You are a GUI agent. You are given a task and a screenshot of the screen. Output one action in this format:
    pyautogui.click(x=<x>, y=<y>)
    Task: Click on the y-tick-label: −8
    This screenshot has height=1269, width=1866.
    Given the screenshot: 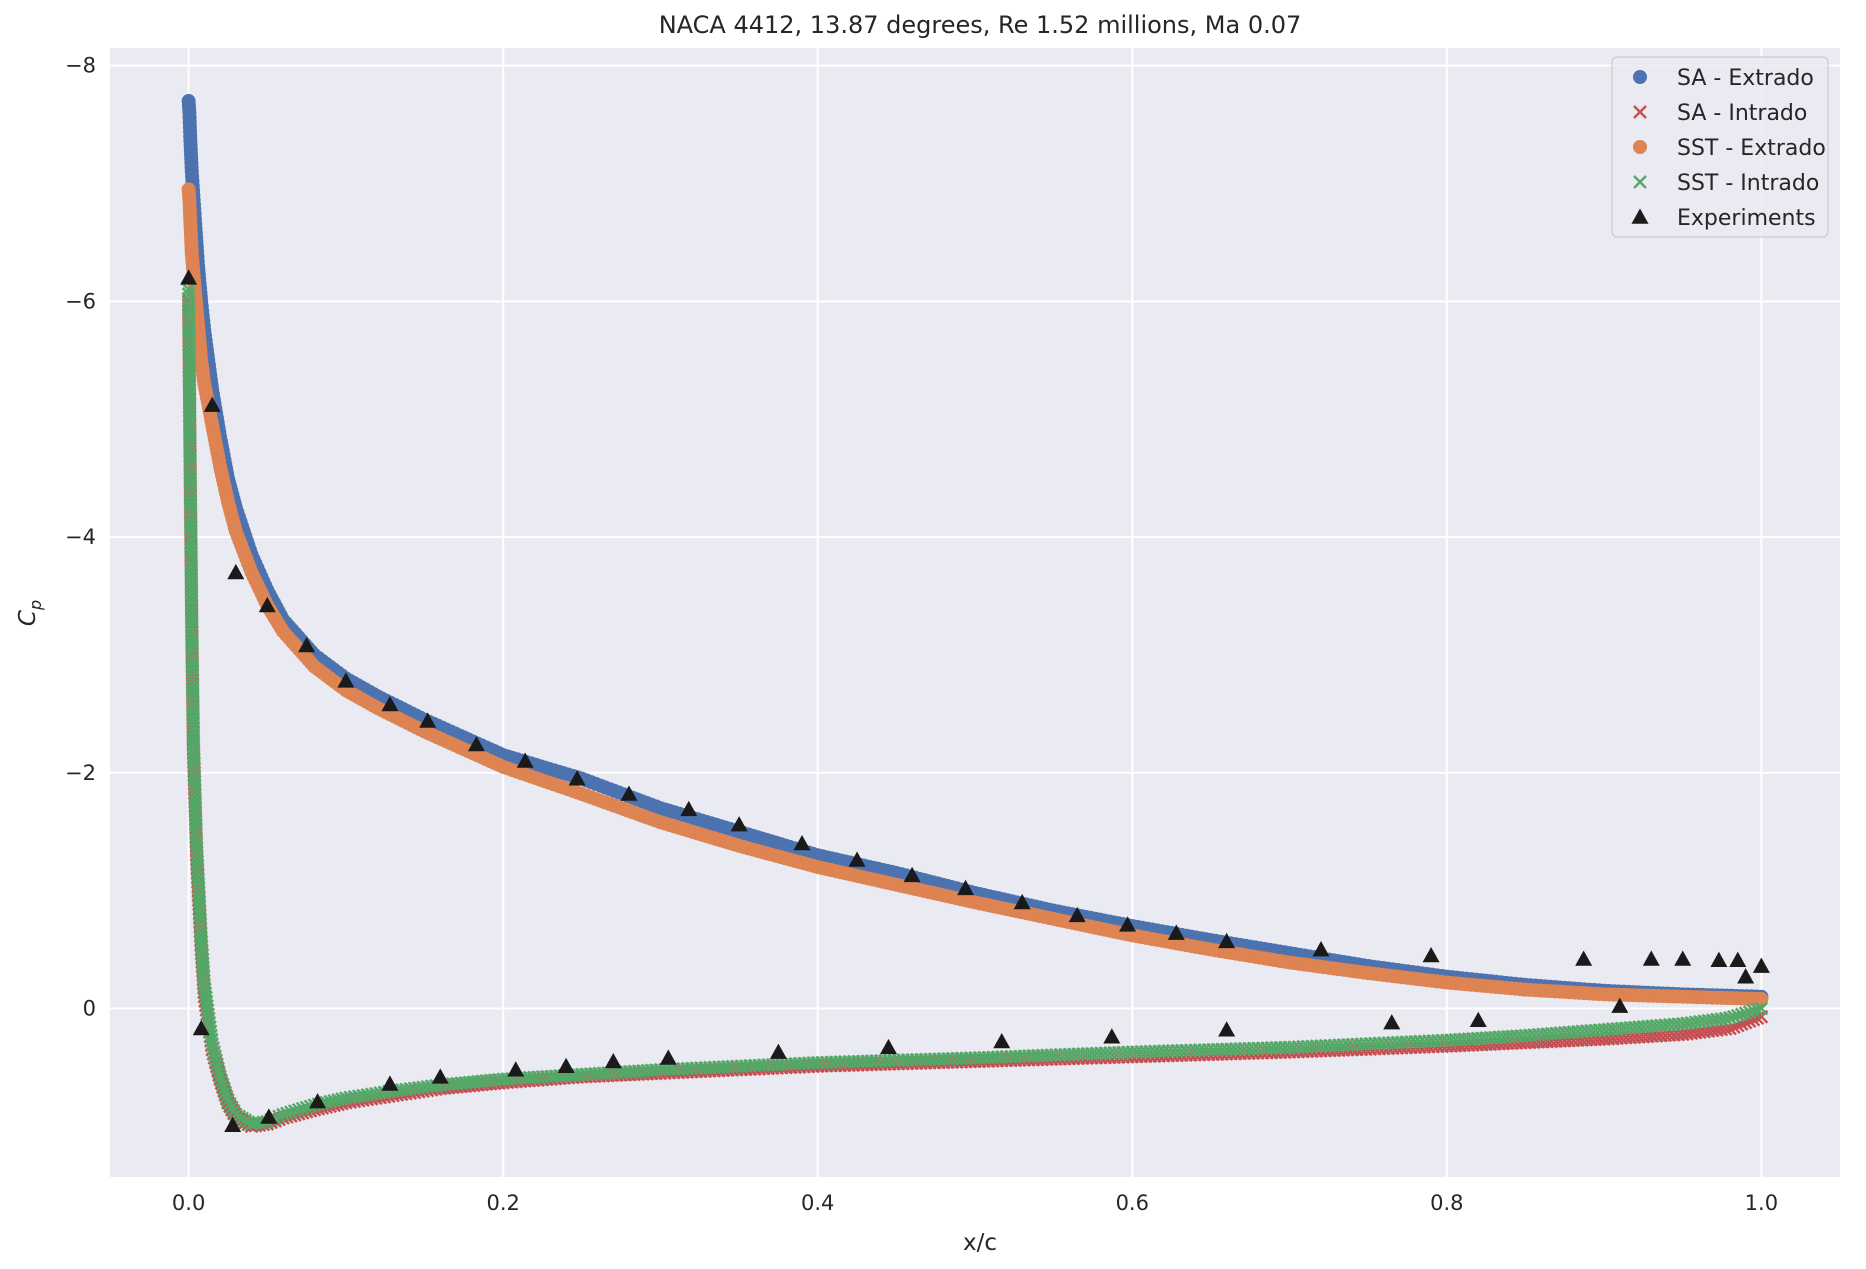 What is the action you would take?
    pyautogui.click(x=80, y=66)
    